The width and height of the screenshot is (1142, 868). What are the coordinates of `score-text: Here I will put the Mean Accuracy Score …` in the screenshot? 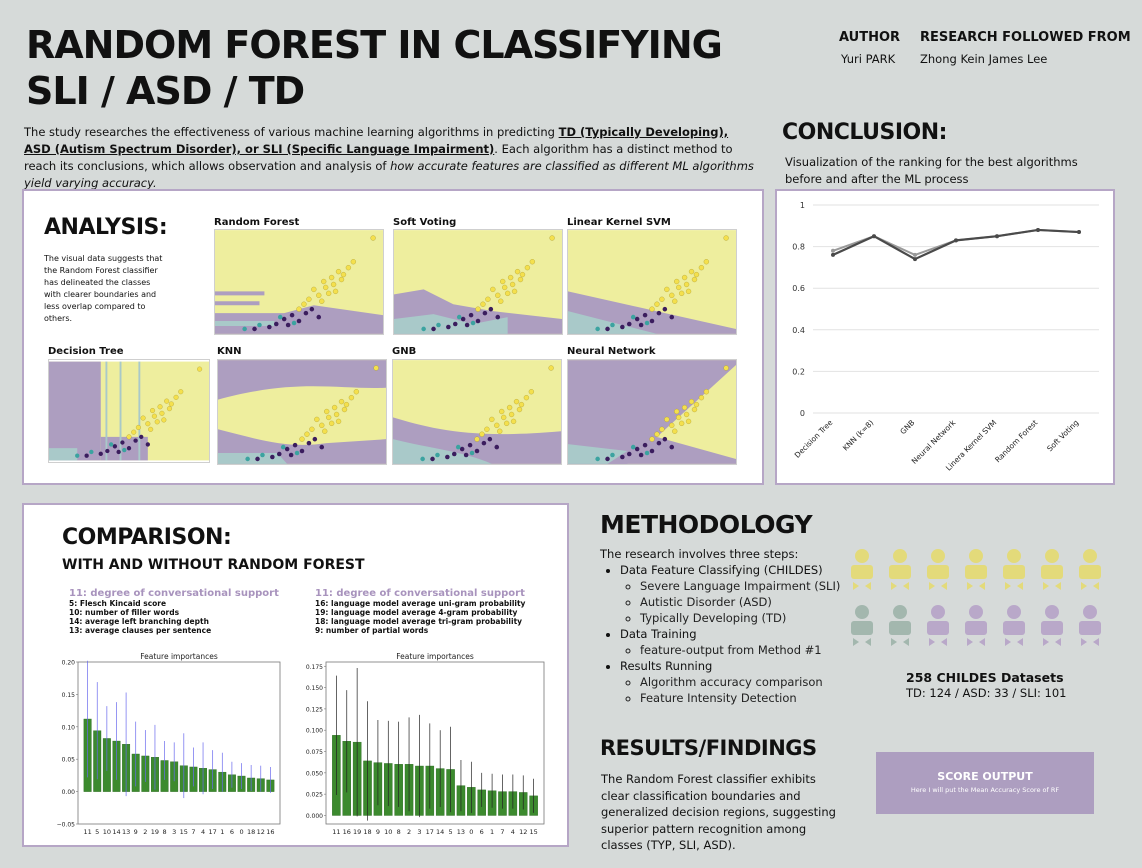 It's located at (985, 790).